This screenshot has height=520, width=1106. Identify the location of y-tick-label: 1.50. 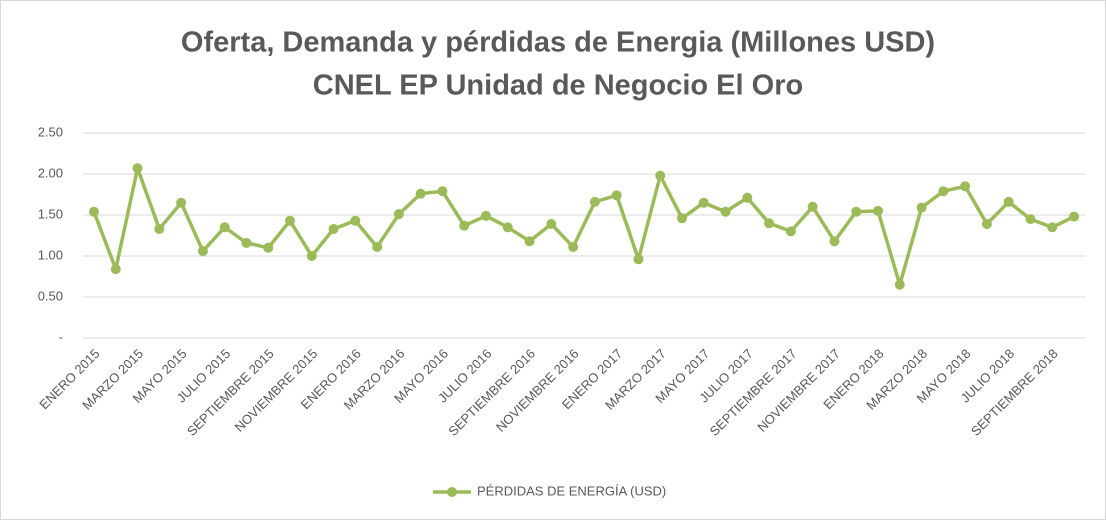
(50, 213).